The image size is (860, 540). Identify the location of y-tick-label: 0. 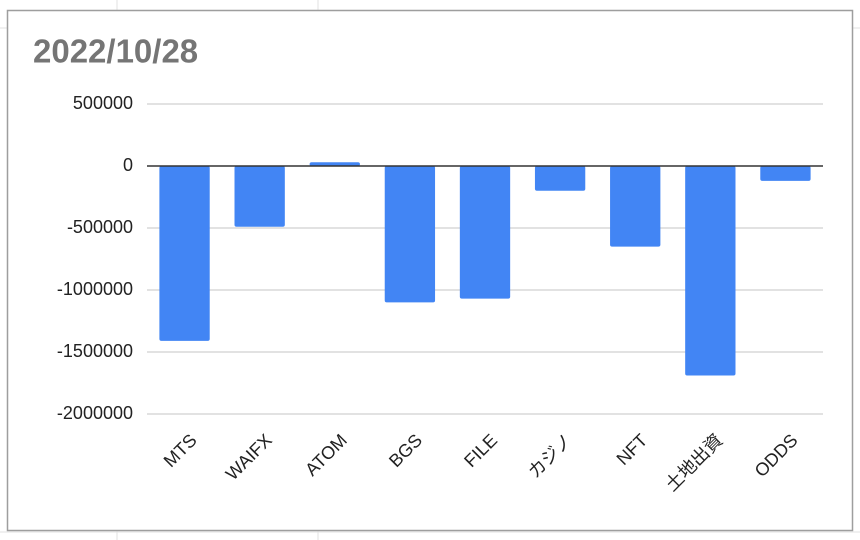
(128, 165).